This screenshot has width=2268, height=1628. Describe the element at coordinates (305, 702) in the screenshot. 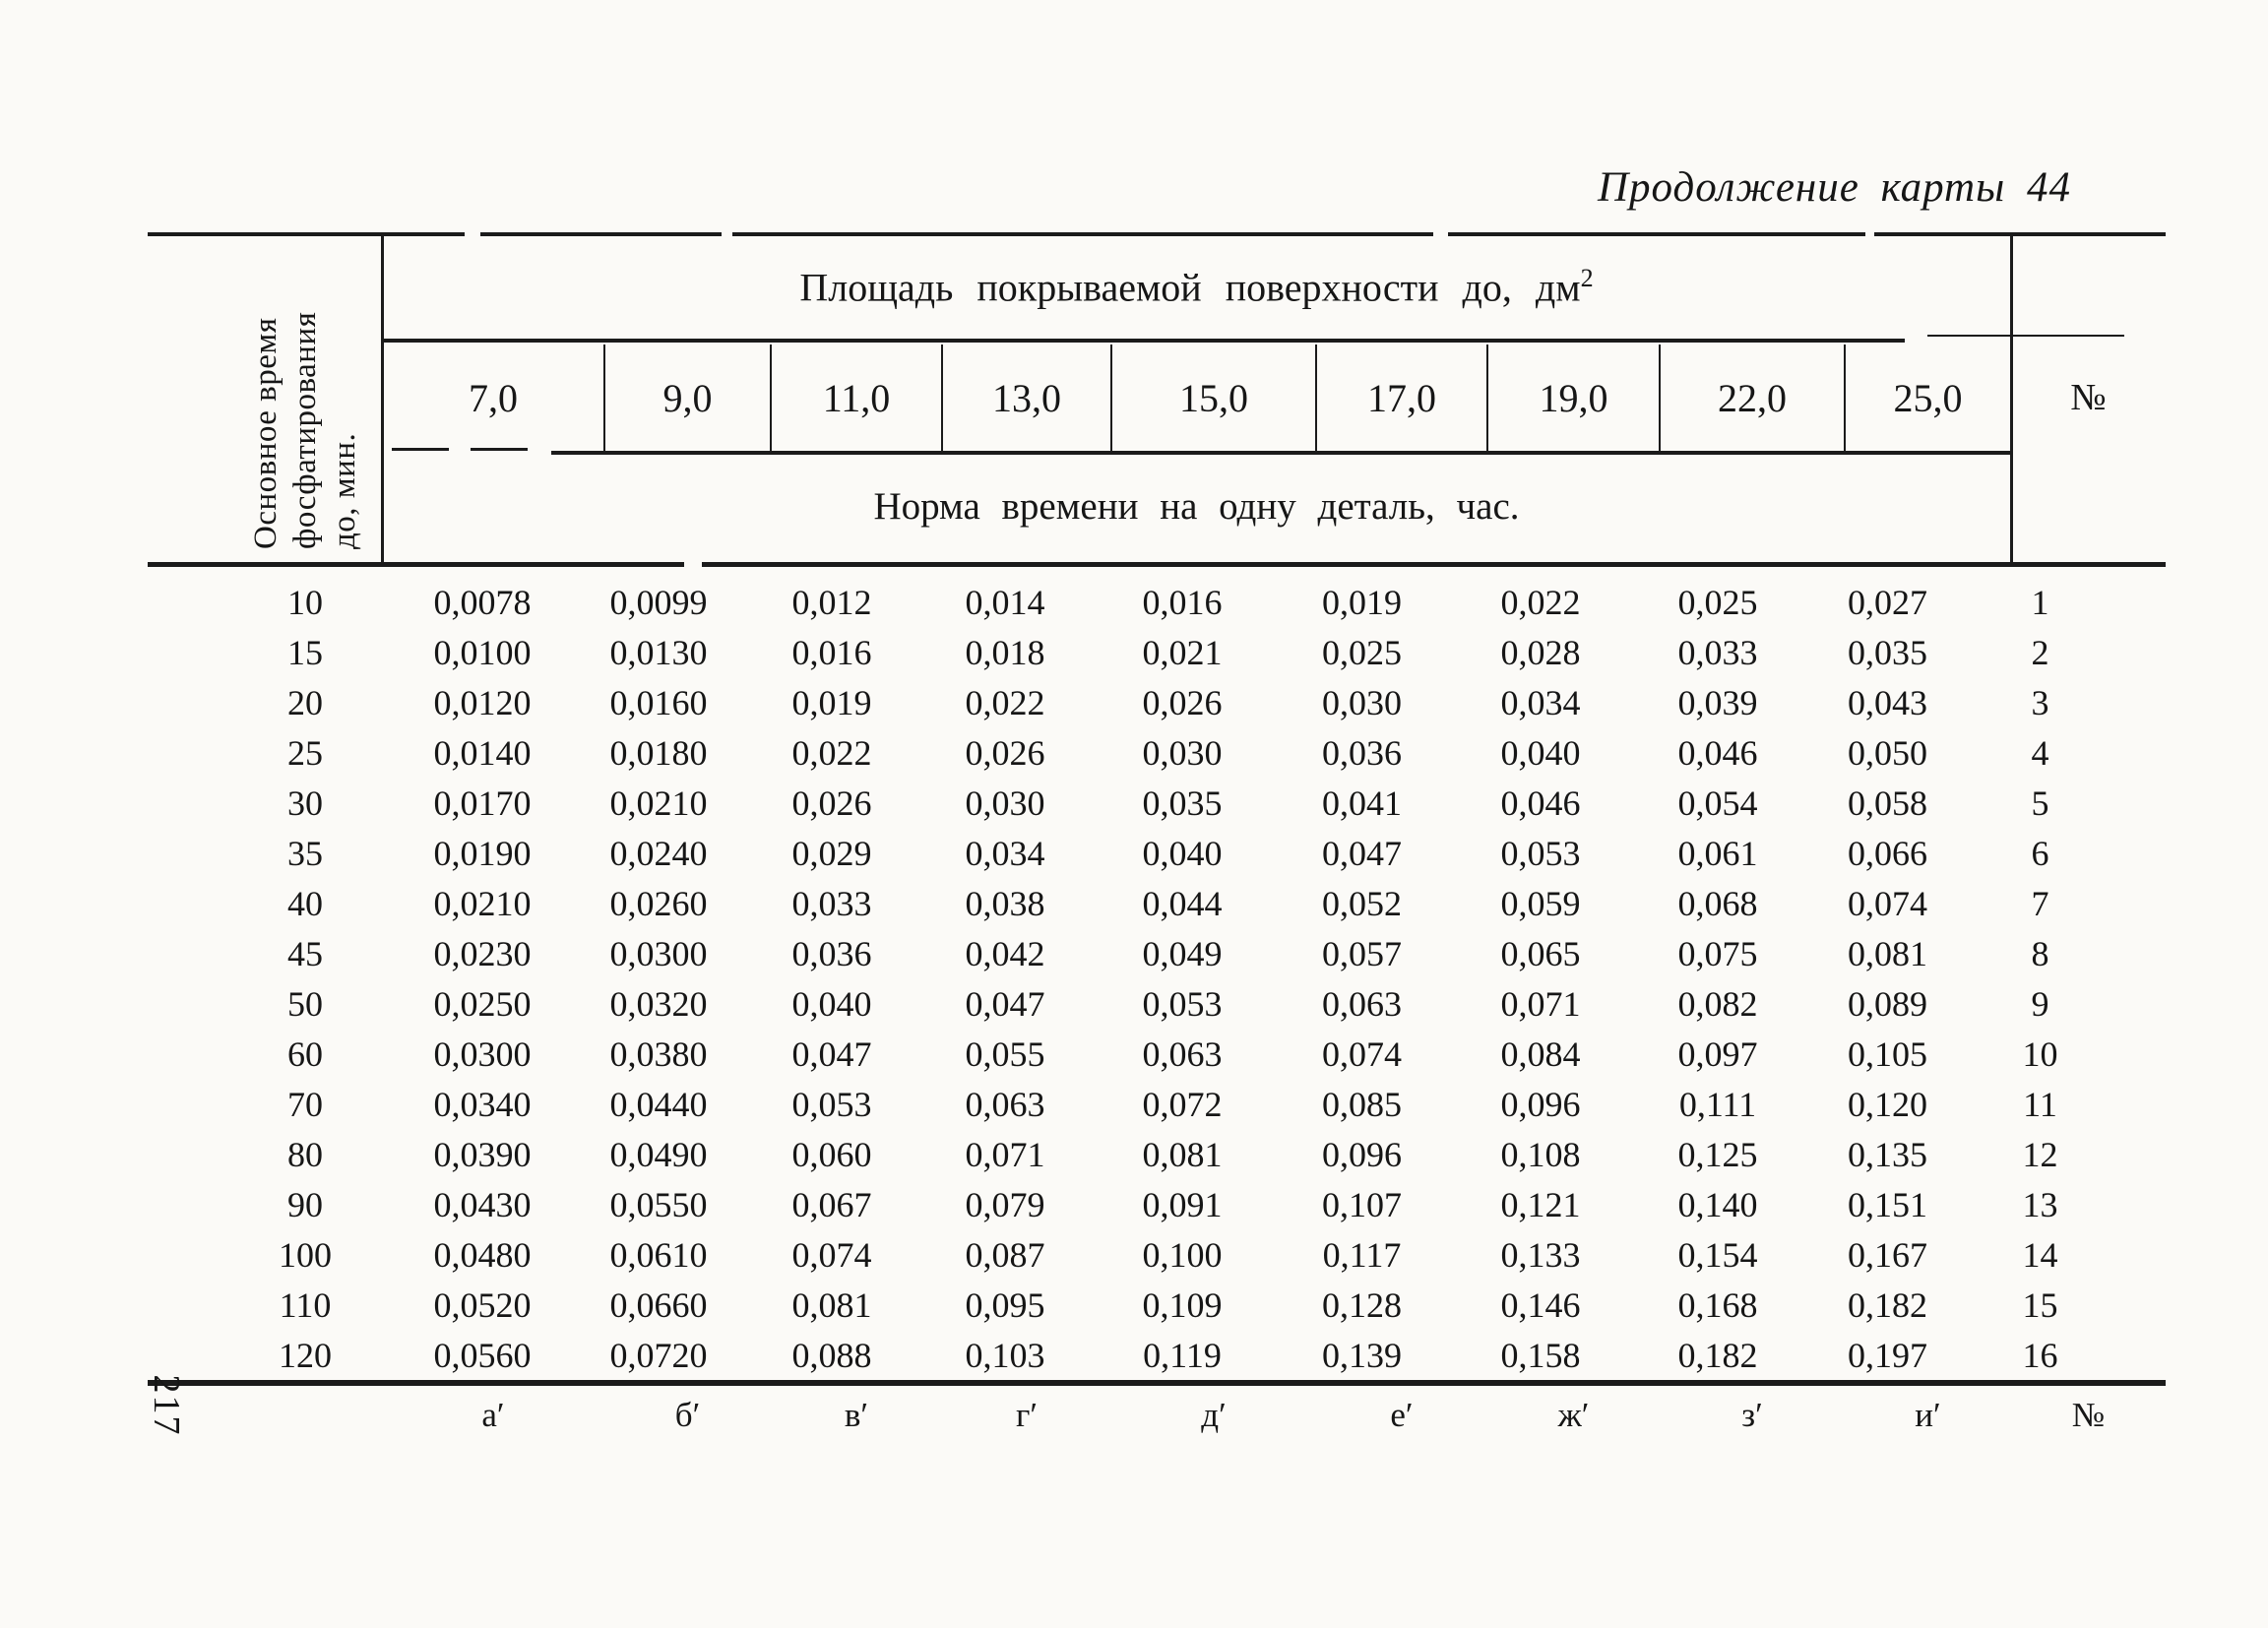

I see `cell-phosphating-time: 20` at that location.